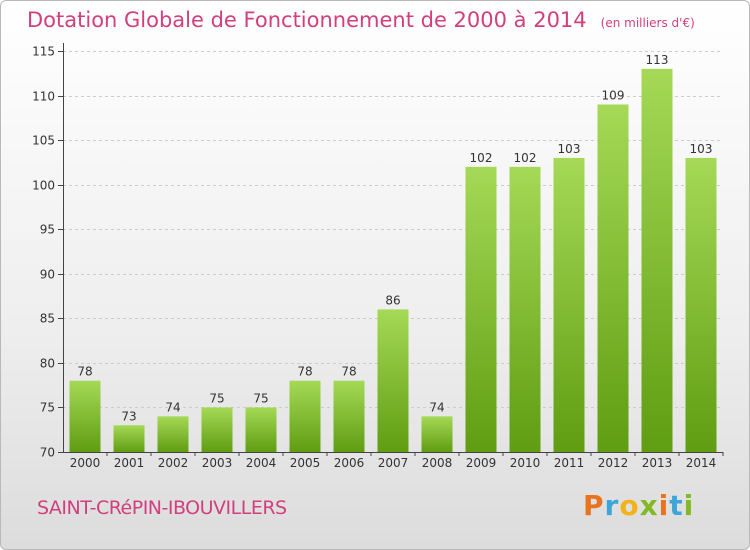 This screenshot has width=750, height=550. What do you see at coordinates (649, 505) in the screenshot?
I see `logo-letter: x` at bounding box center [649, 505].